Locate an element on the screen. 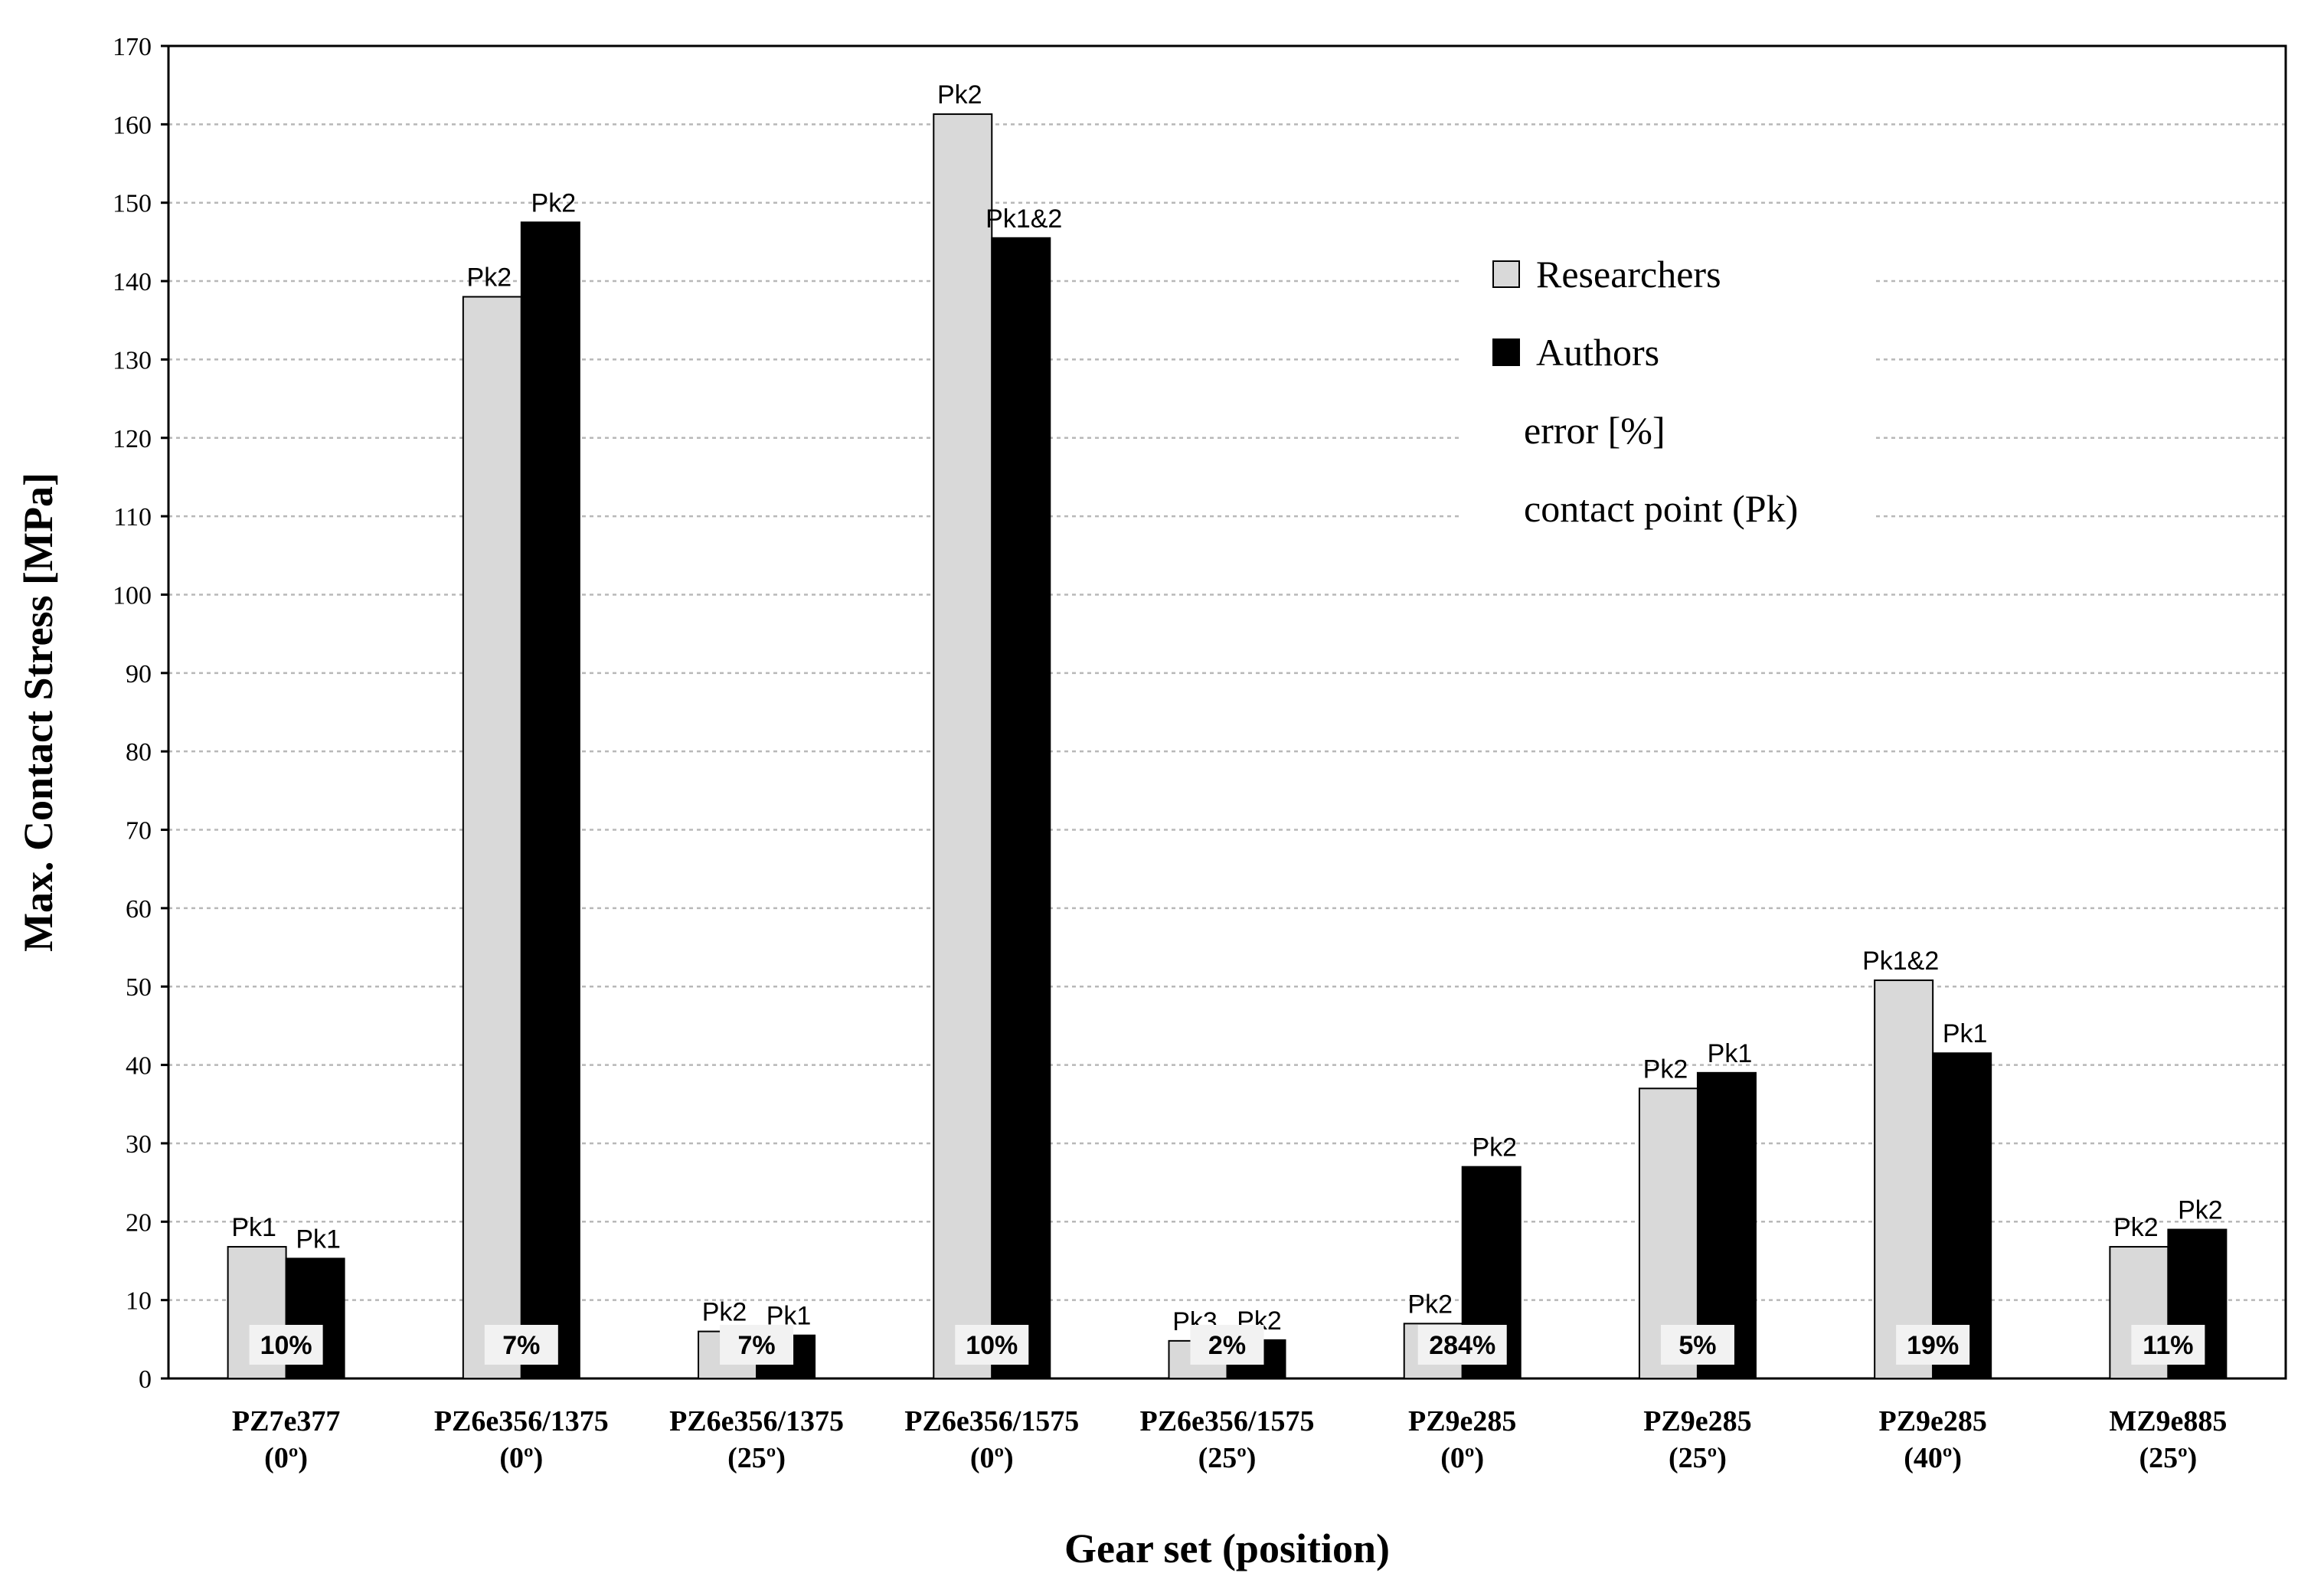  legend-label-error: error [%] is located at coordinates (1594, 430).